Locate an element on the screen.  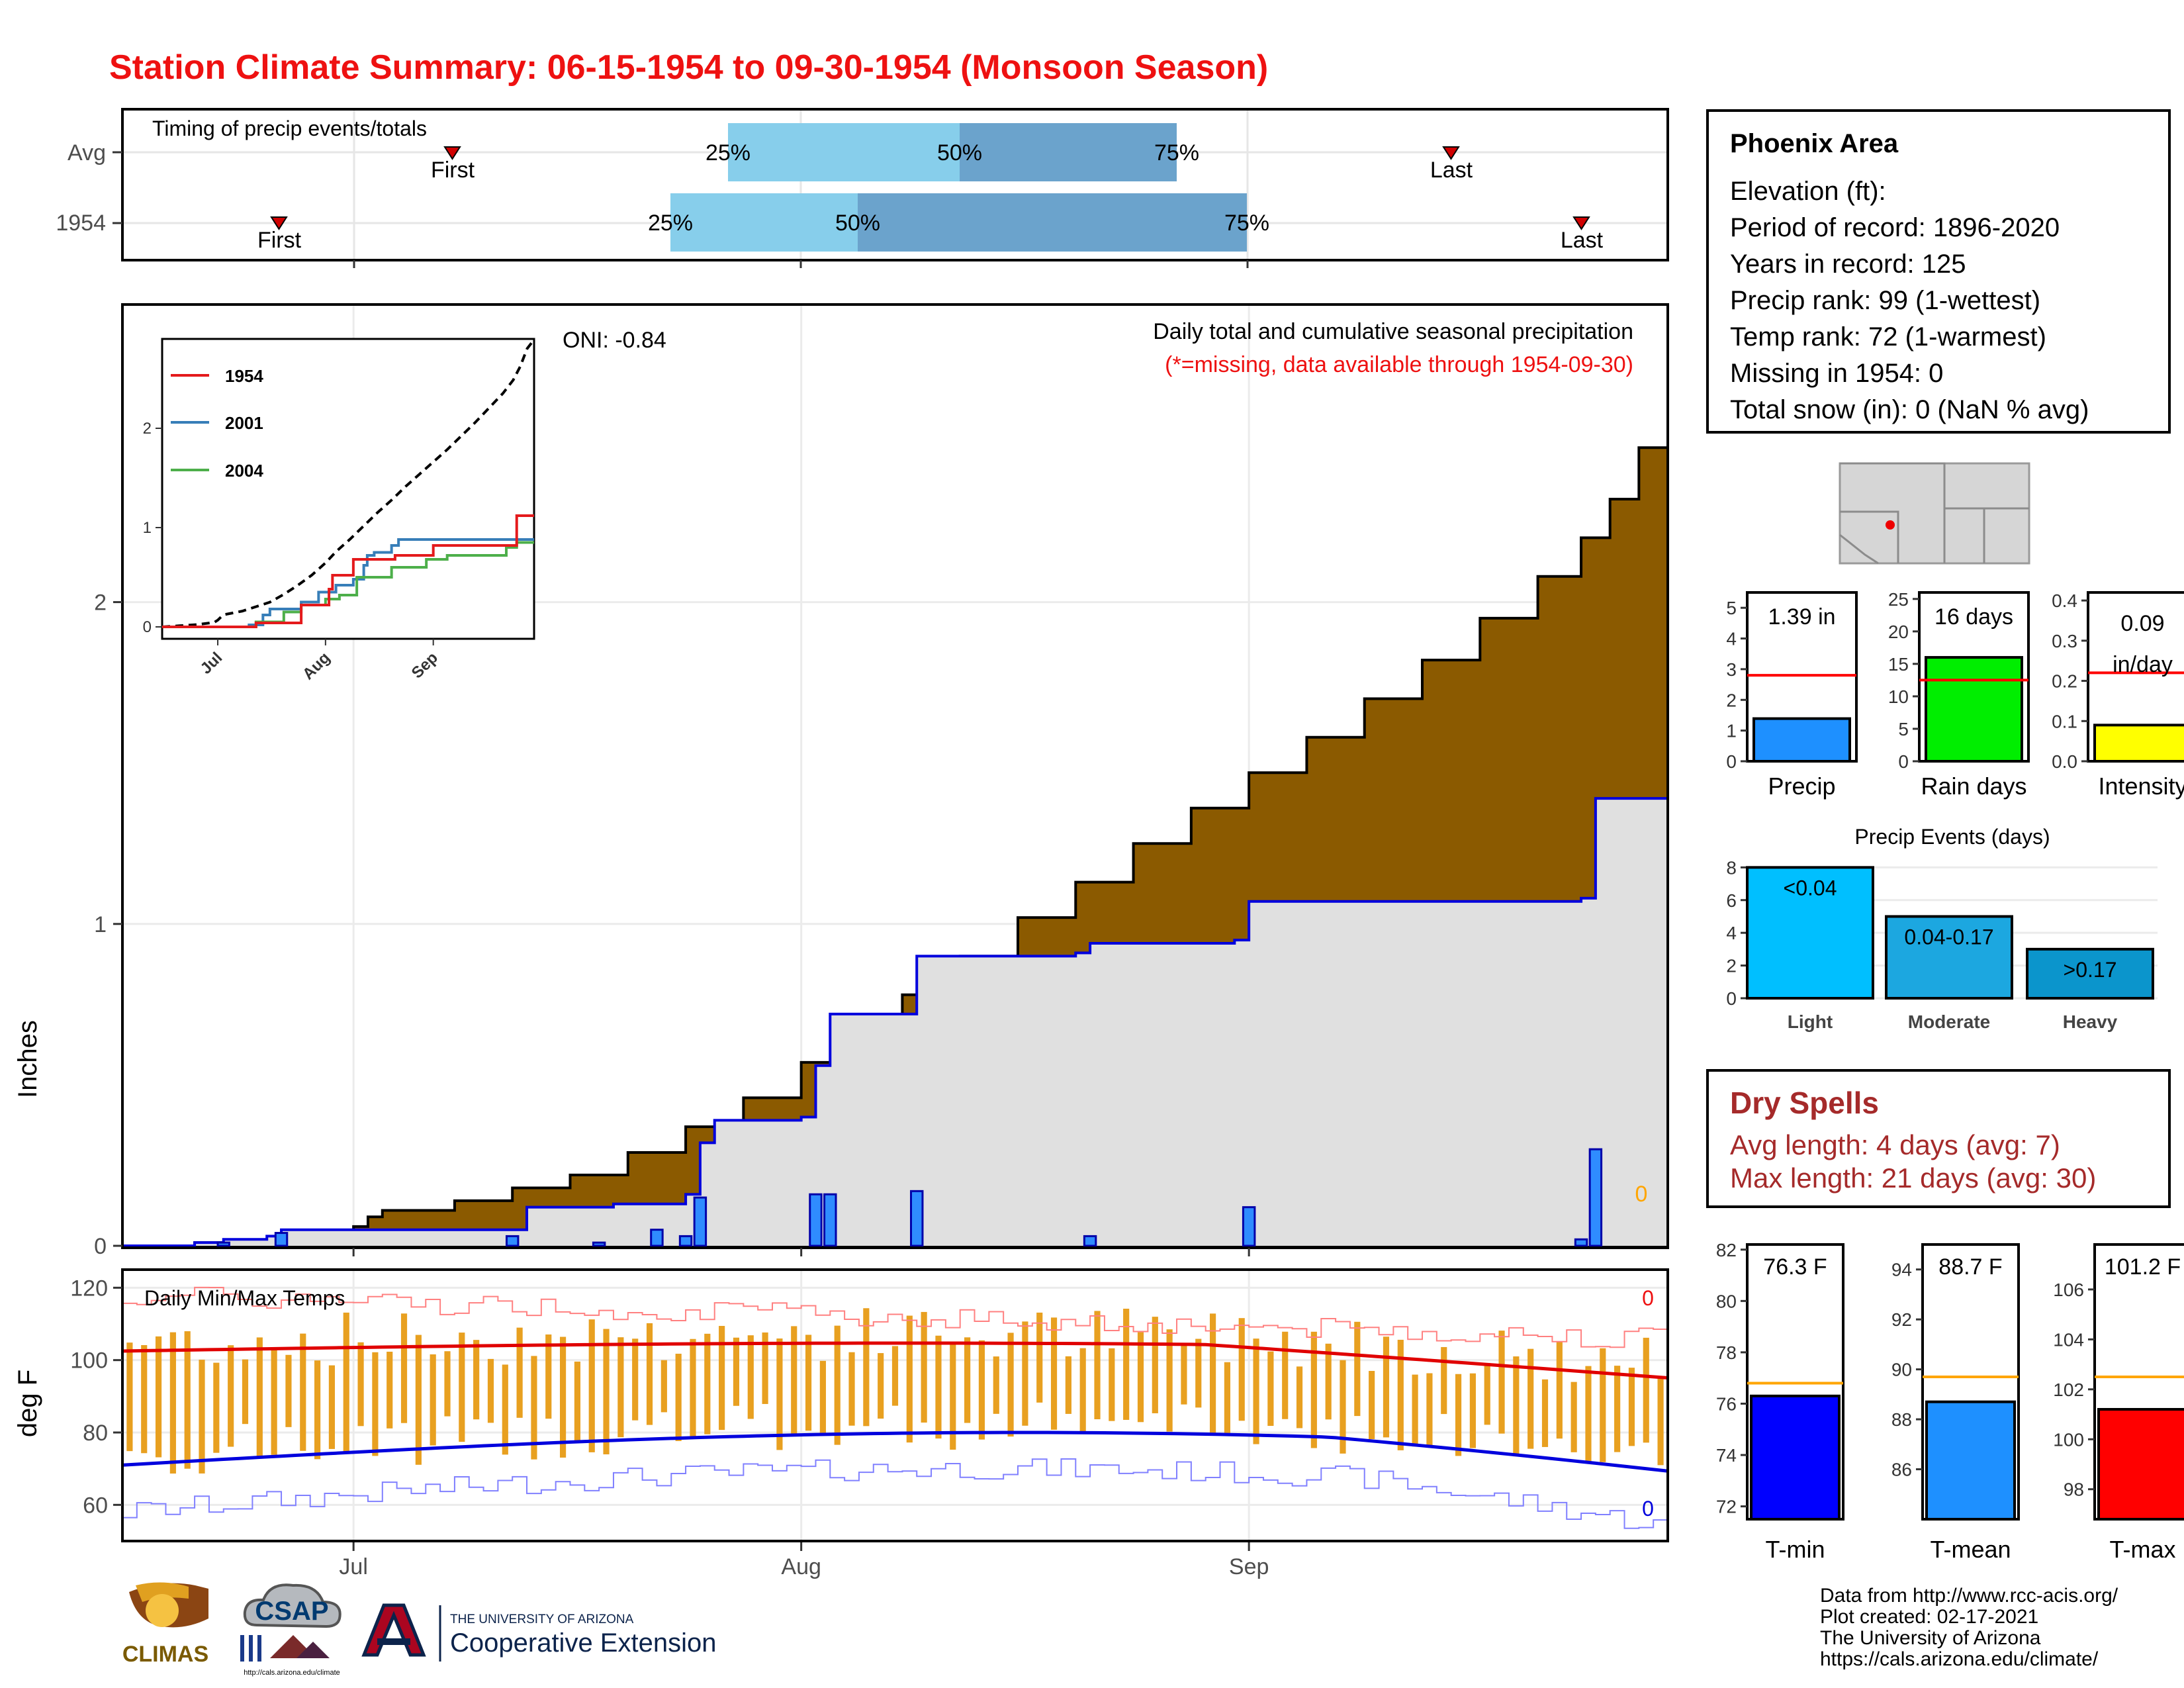
rain-days-label: Rain days is located at coordinates (1974, 786).